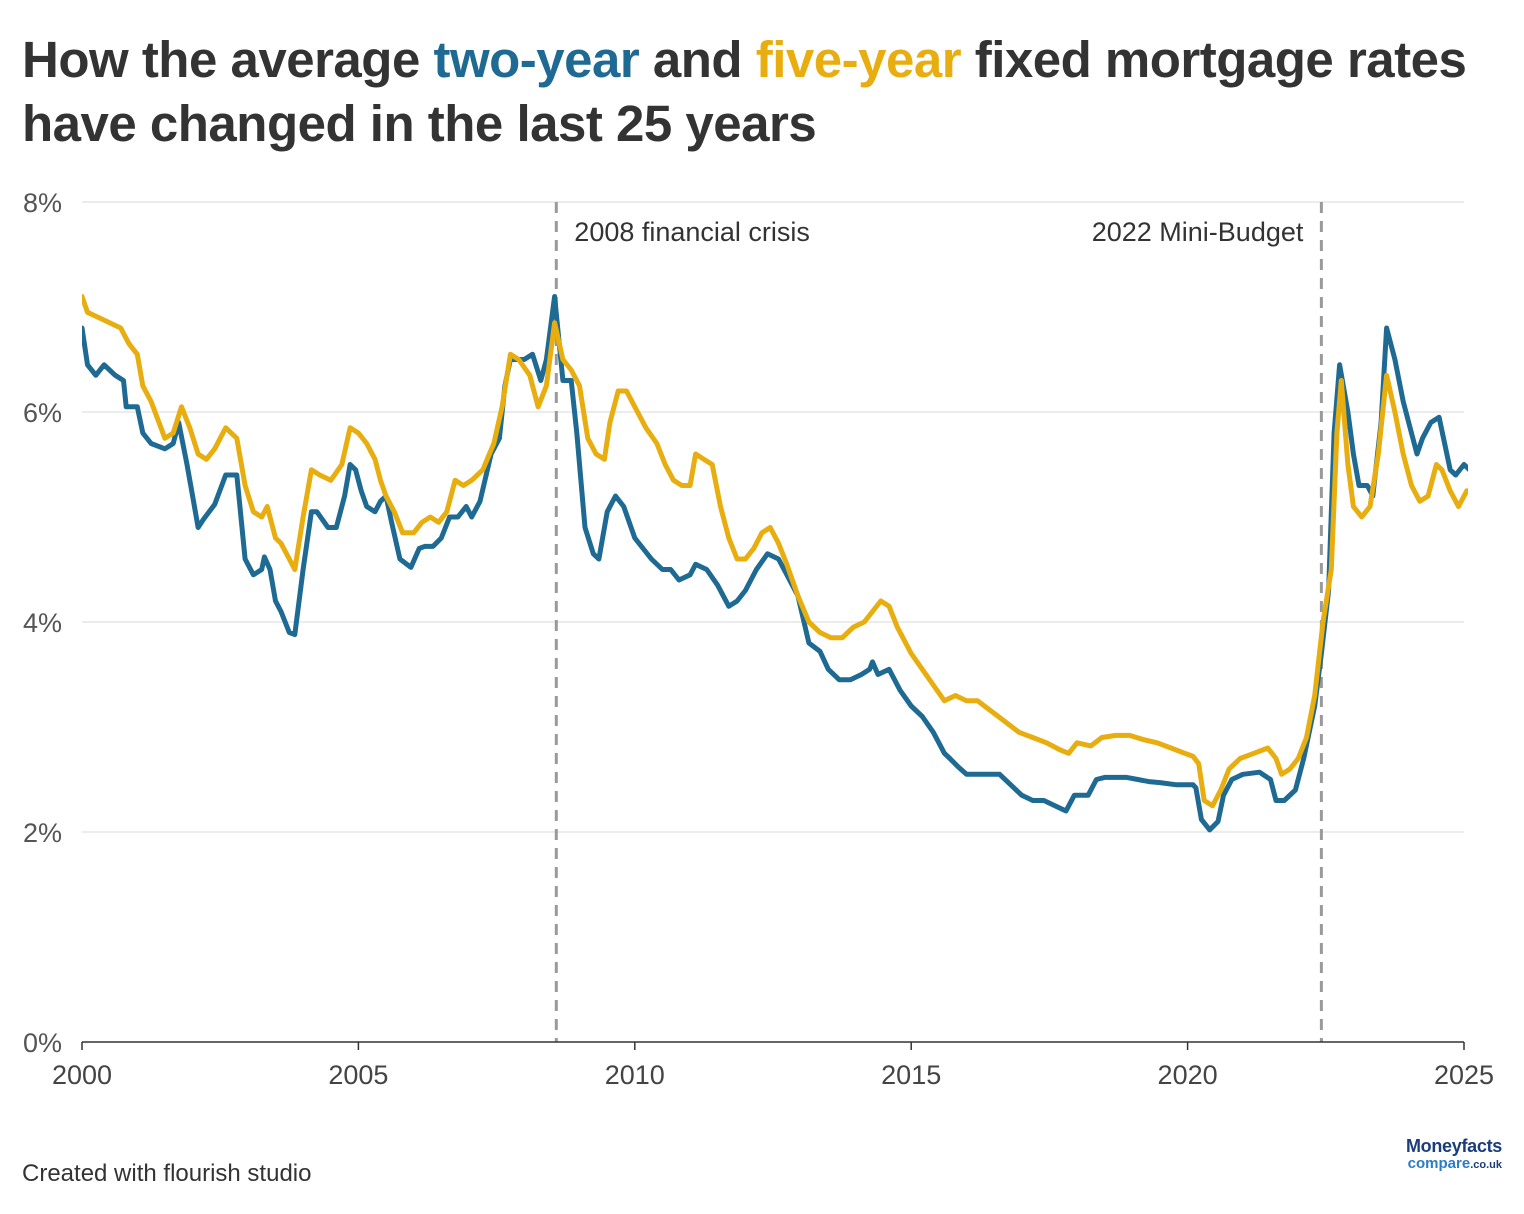 This screenshot has width=1524, height=1214. Describe the element at coordinates (911, 1075) in the screenshot. I see `x-tick-label: 2015` at that location.